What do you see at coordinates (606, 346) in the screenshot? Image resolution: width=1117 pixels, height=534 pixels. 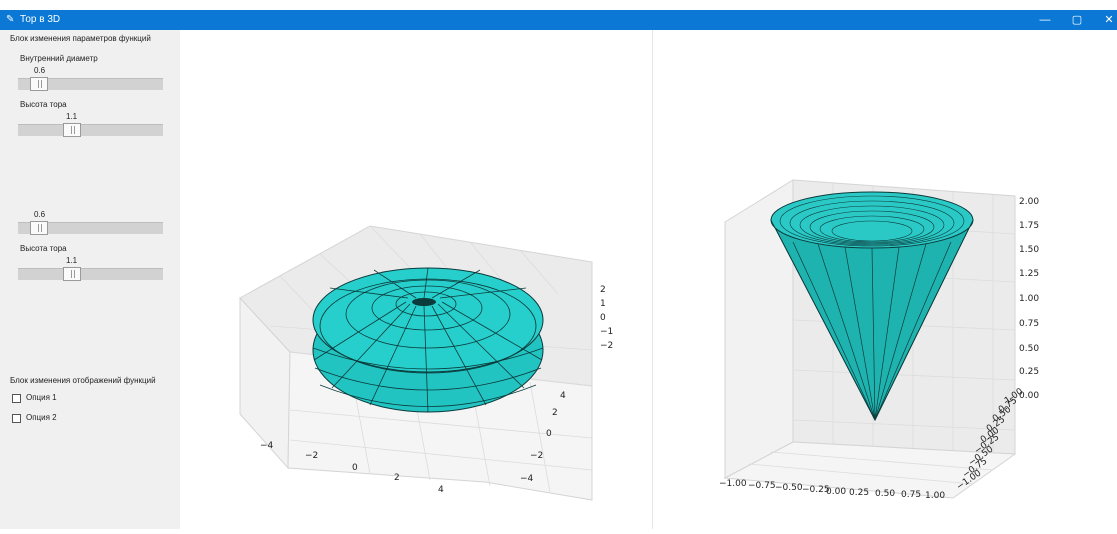 I see `z-tick: −2` at bounding box center [606, 346].